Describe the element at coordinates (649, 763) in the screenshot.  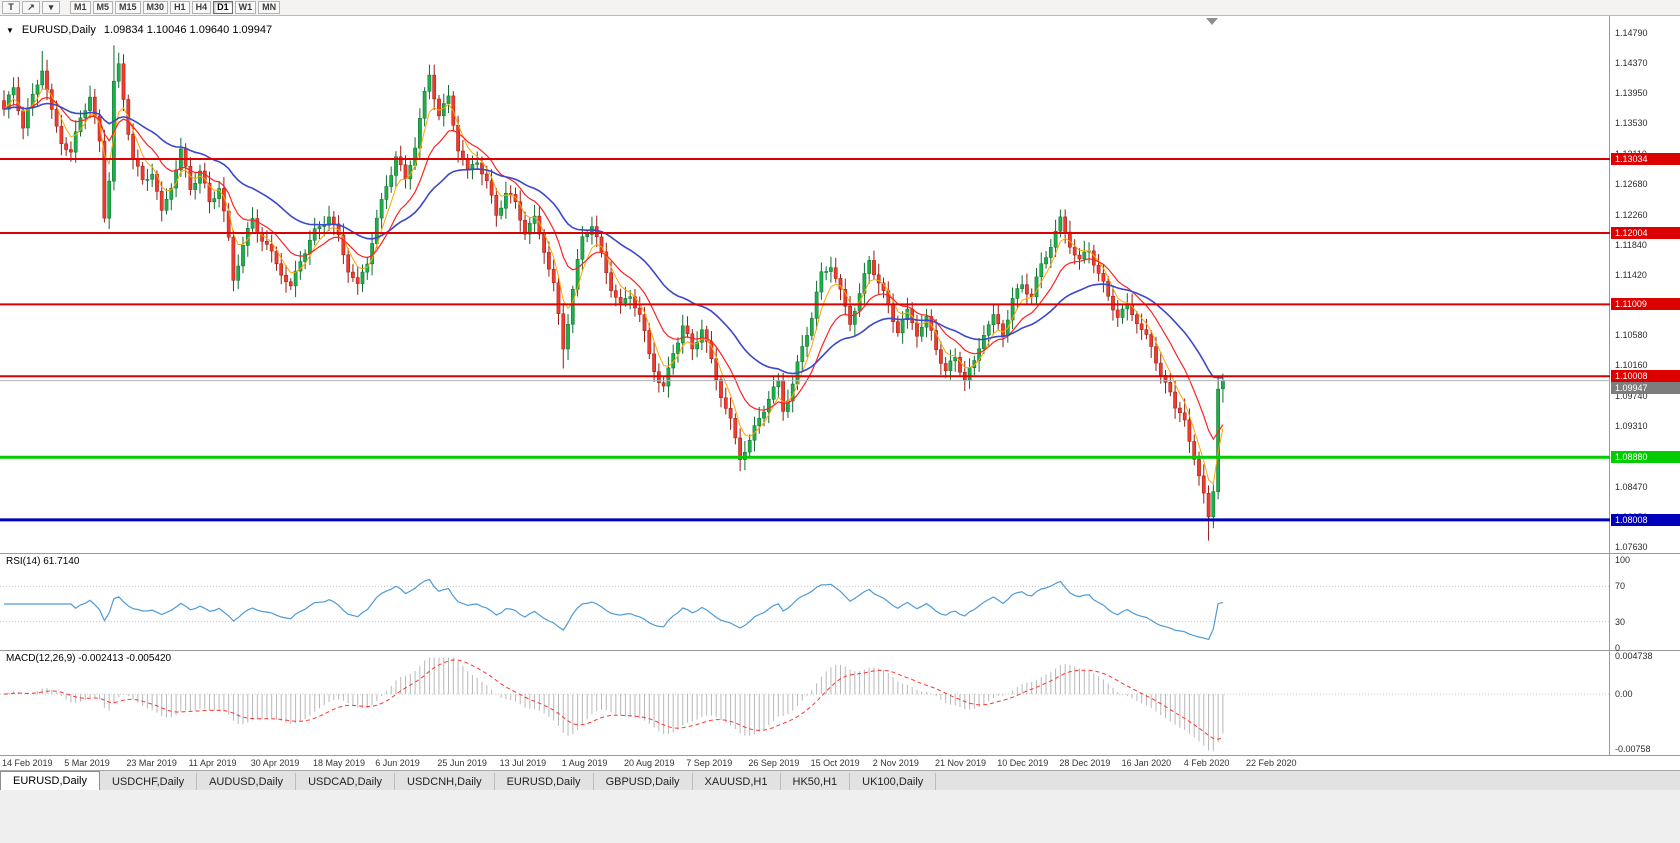
I see `date-axis-label: 20 Aug 2019` at that location.